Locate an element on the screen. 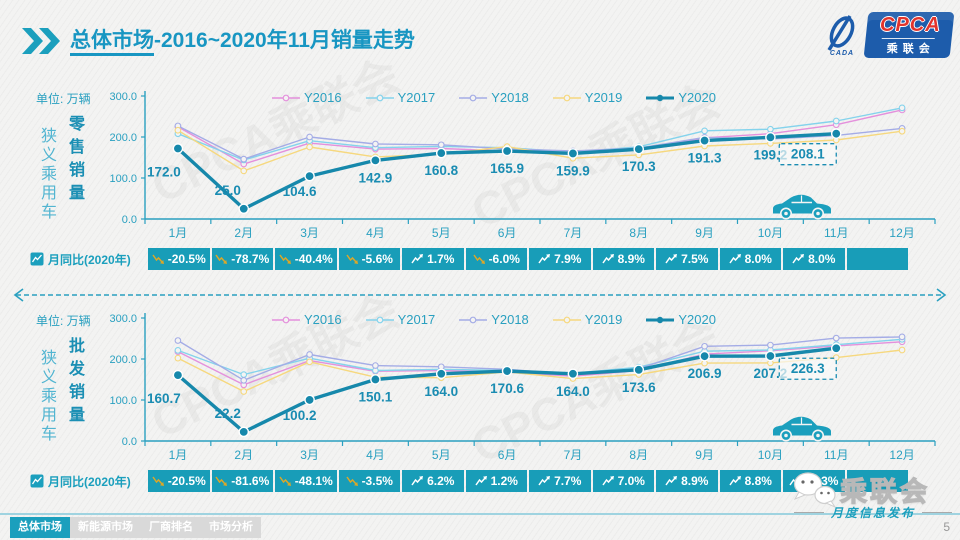  point-label: 104.6 is located at coordinates (300, 191).